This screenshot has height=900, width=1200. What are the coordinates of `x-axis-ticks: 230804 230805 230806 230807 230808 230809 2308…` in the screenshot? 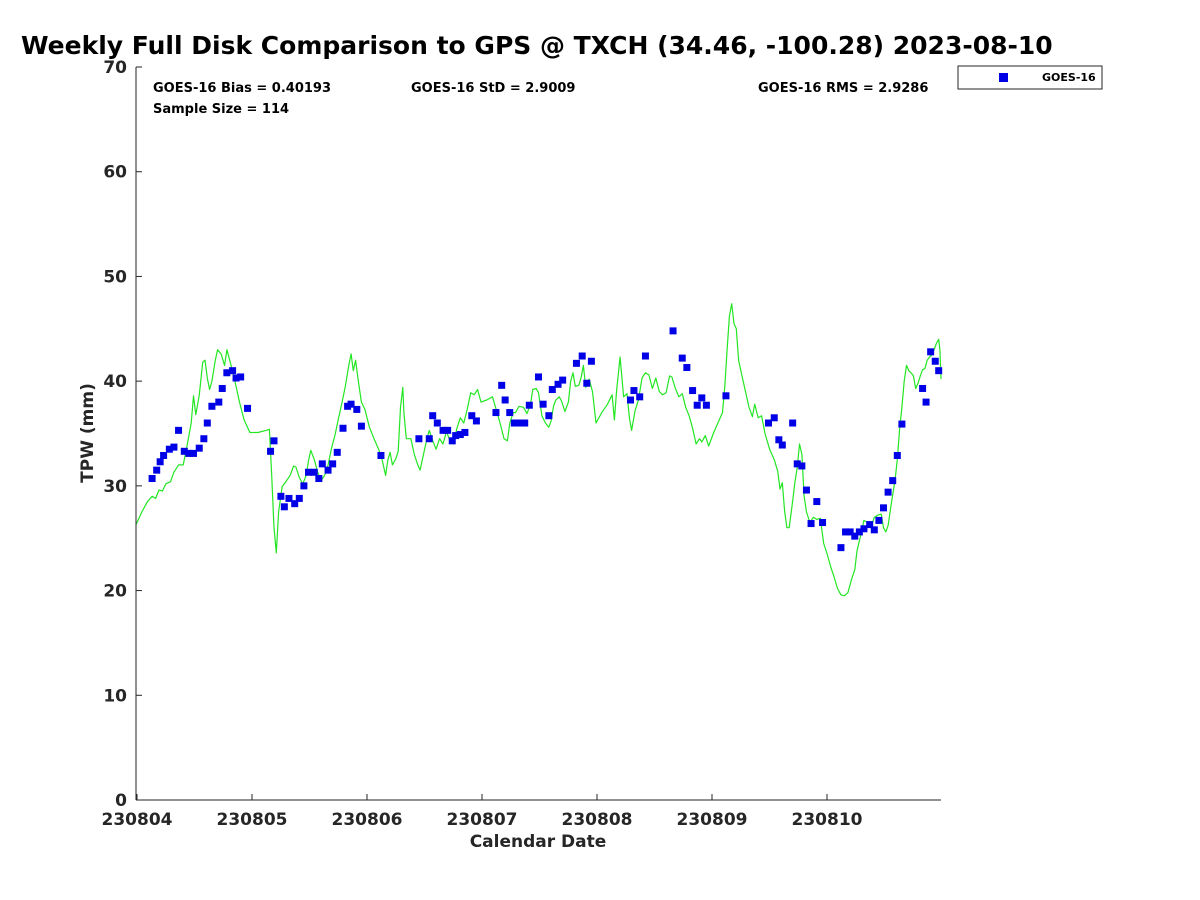 It's located at (482, 812).